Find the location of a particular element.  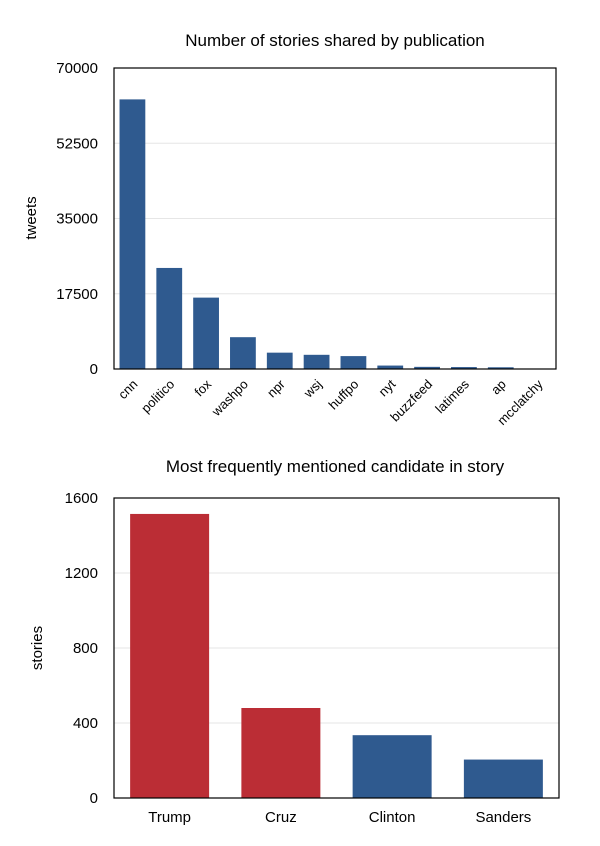

bar-cruz is located at coordinates (281, 753).